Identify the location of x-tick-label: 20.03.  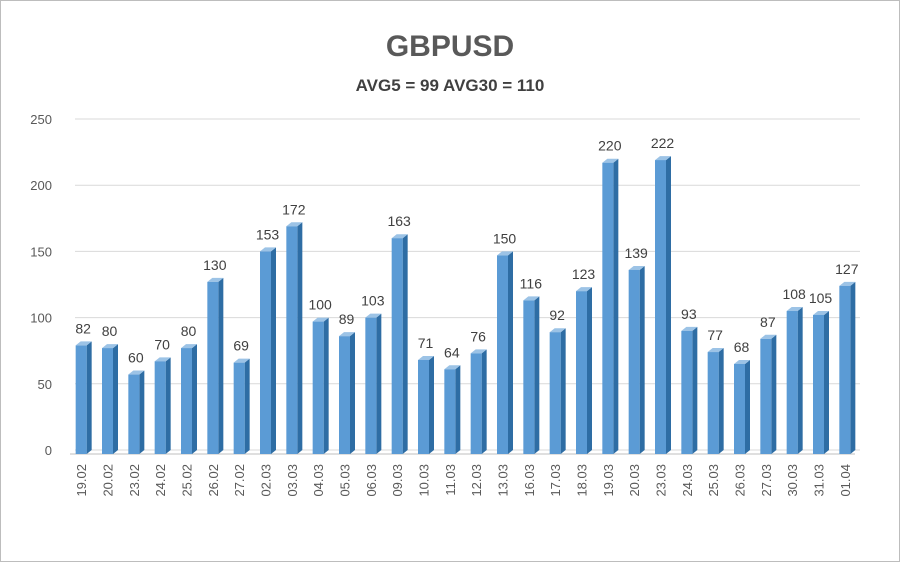
(634, 480).